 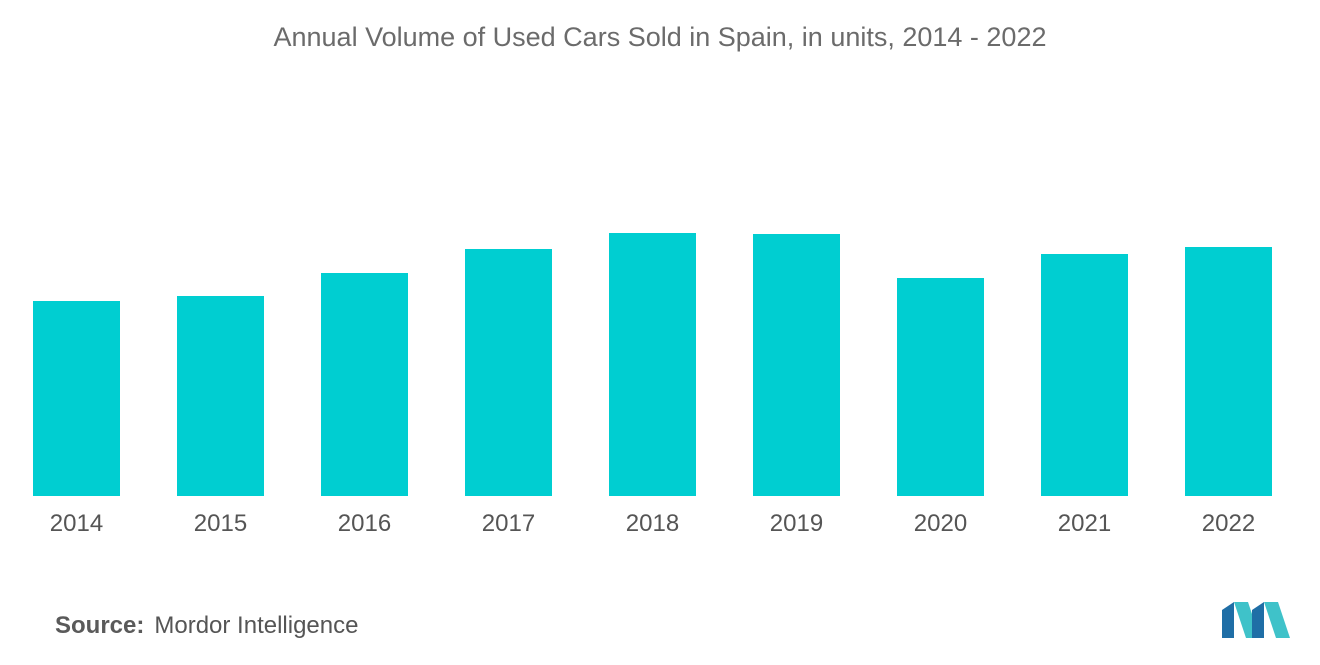 I want to click on x-tick-label-2014: 2014, so click(x=76, y=523).